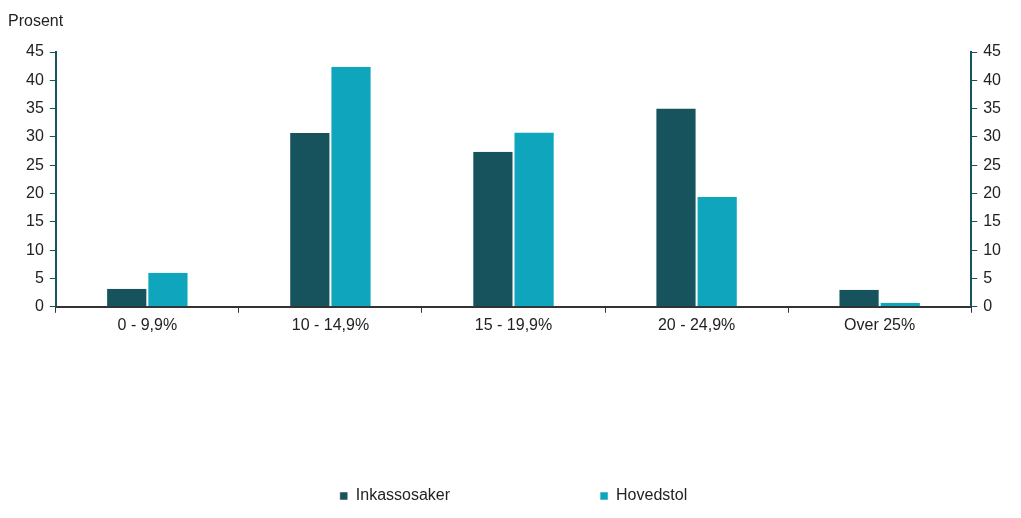 The width and height of the screenshot is (1021, 518). Describe the element at coordinates (988, 277) in the screenshot. I see `y2-tick-label: 5` at that location.